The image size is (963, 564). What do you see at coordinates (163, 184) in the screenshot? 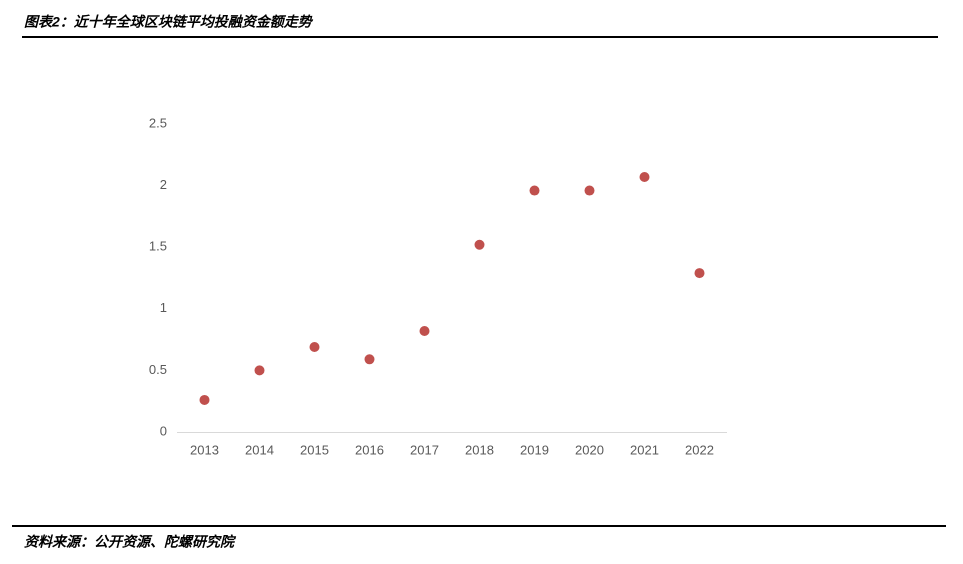
I see `y-tick-label: 2` at bounding box center [163, 184].